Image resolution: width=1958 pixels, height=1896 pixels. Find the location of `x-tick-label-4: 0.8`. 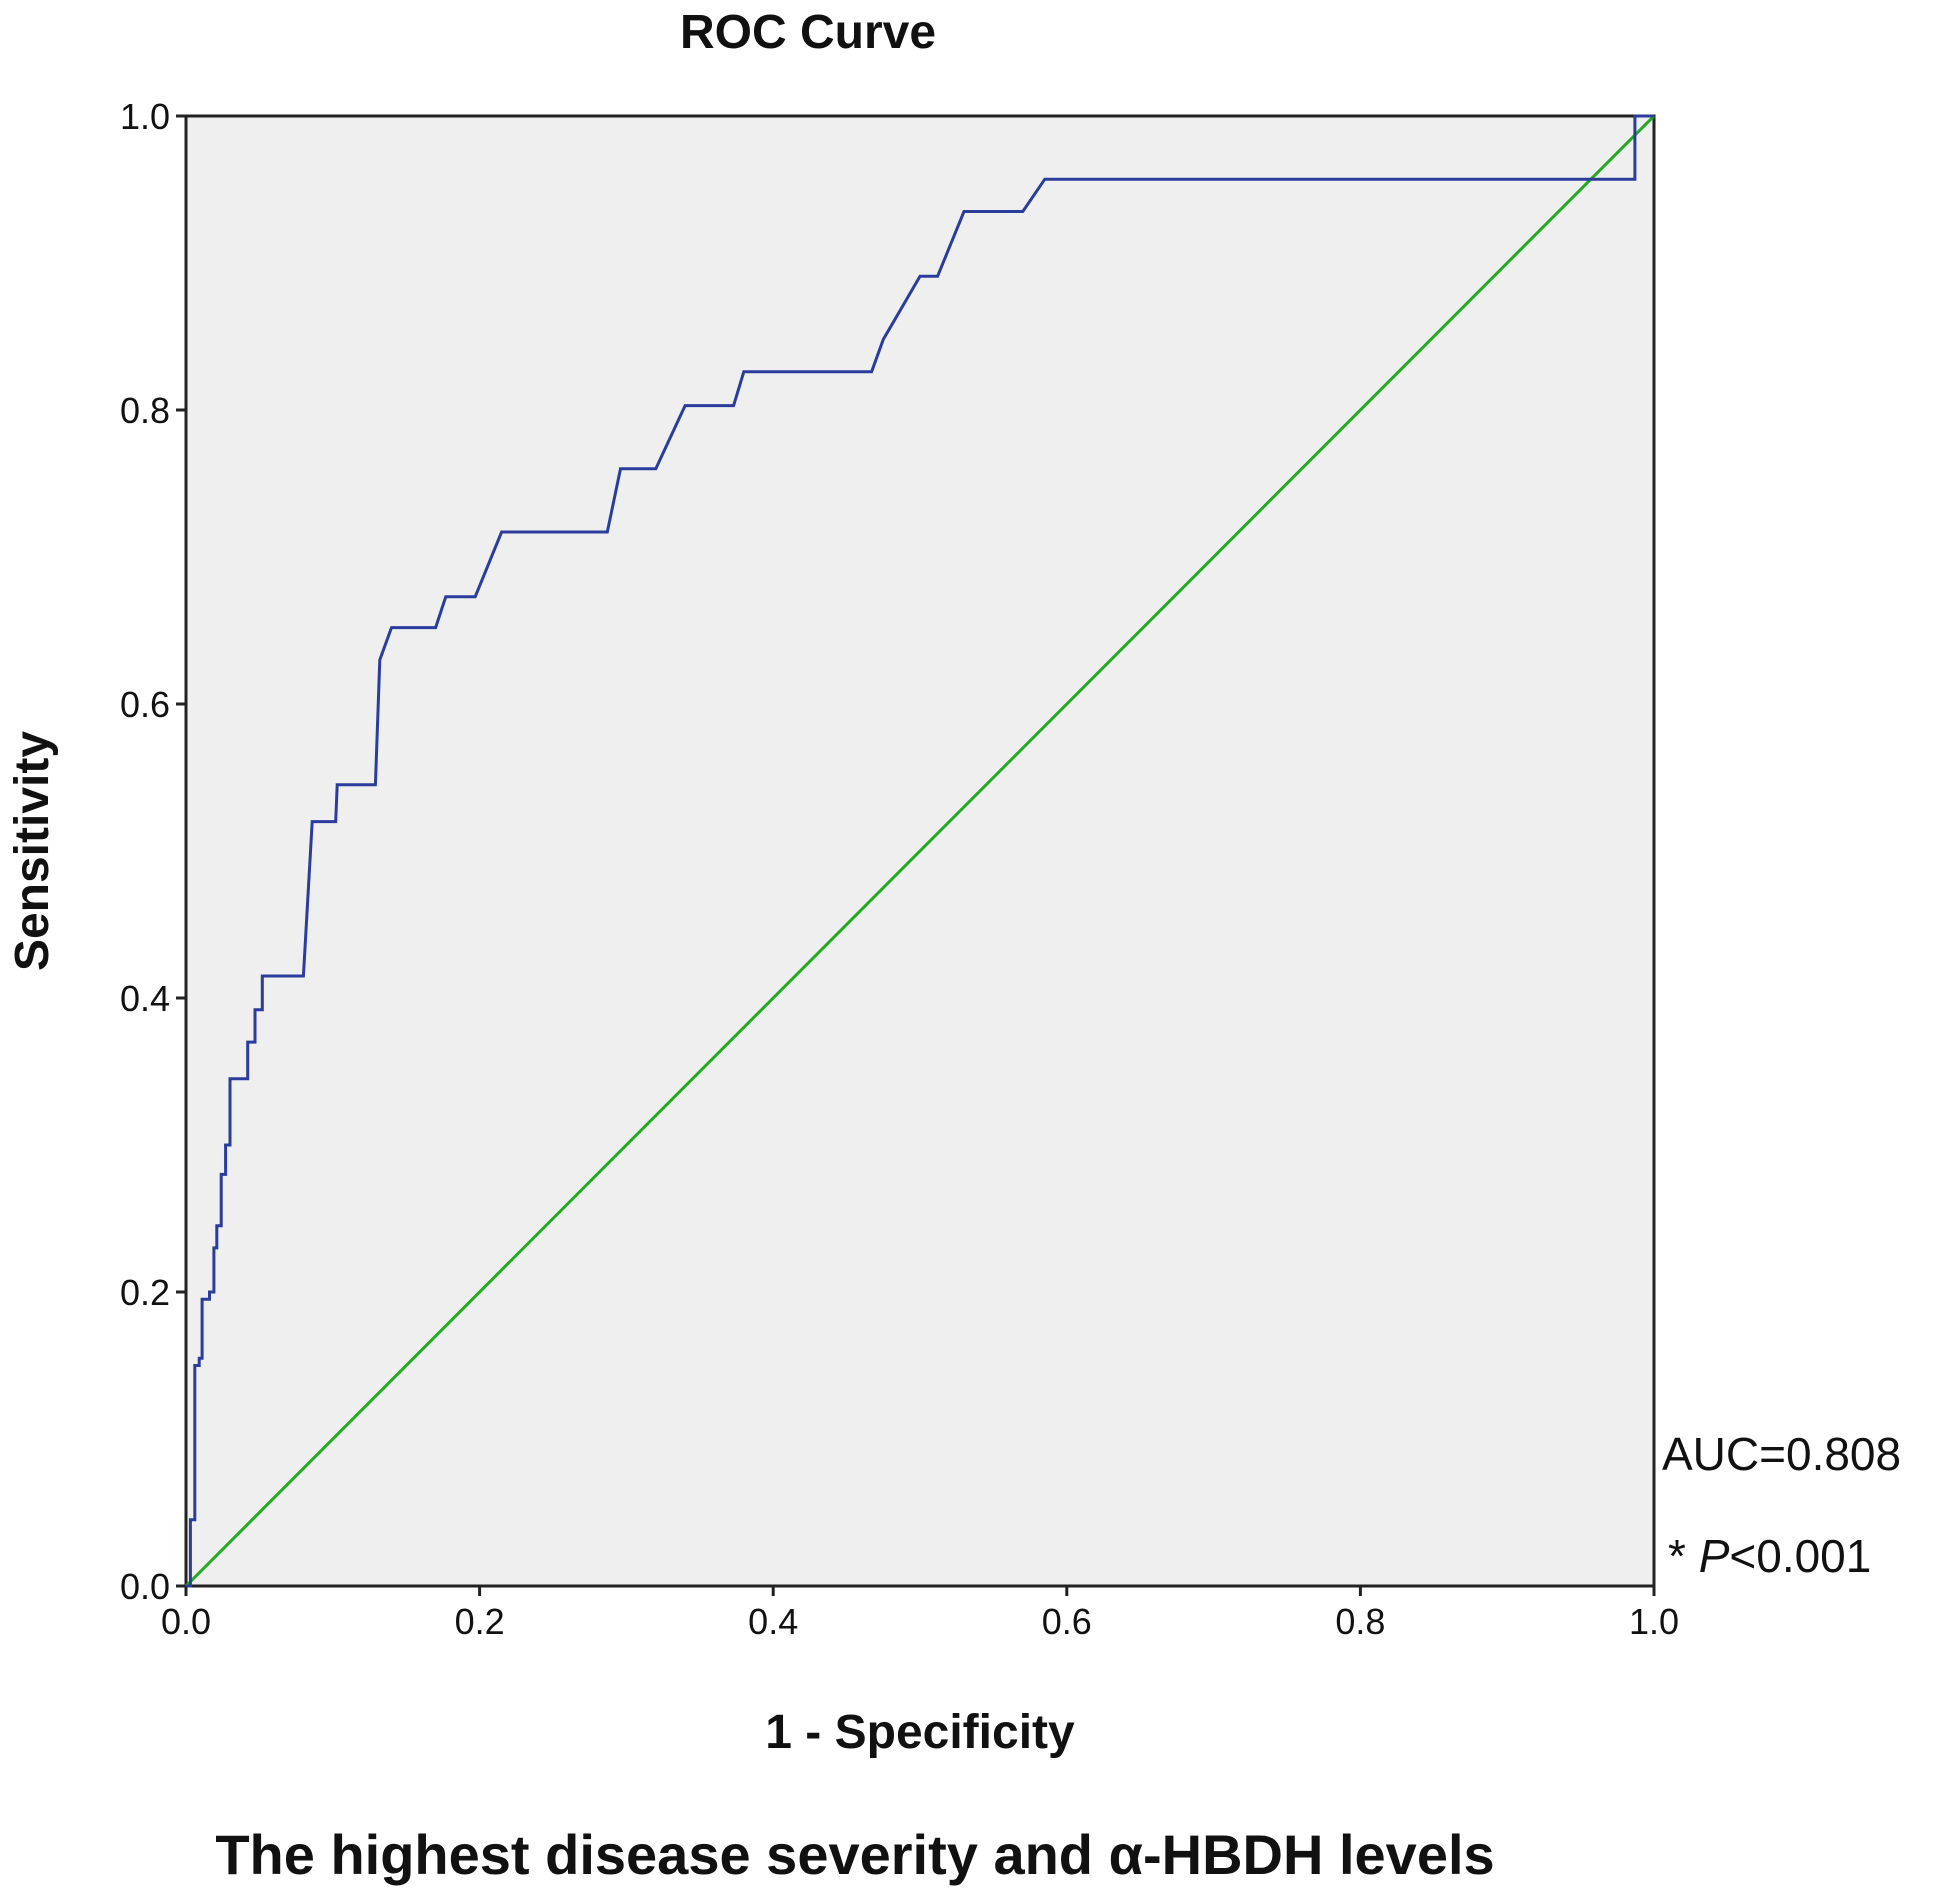

x-tick-label-4: 0.8 is located at coordinates (1360, 1621).